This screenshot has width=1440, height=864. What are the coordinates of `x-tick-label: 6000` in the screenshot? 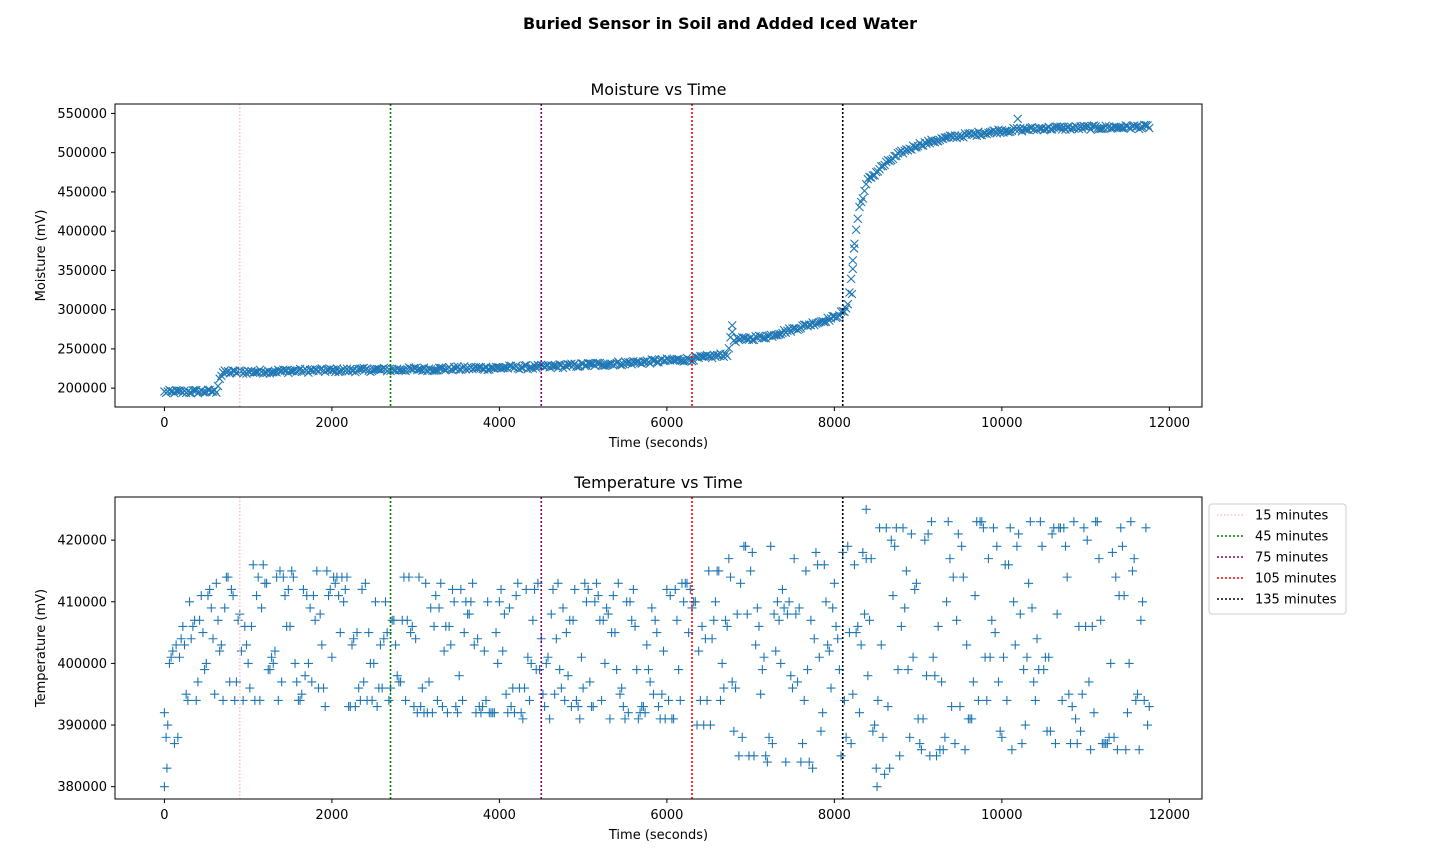 It's located at (666, 423).